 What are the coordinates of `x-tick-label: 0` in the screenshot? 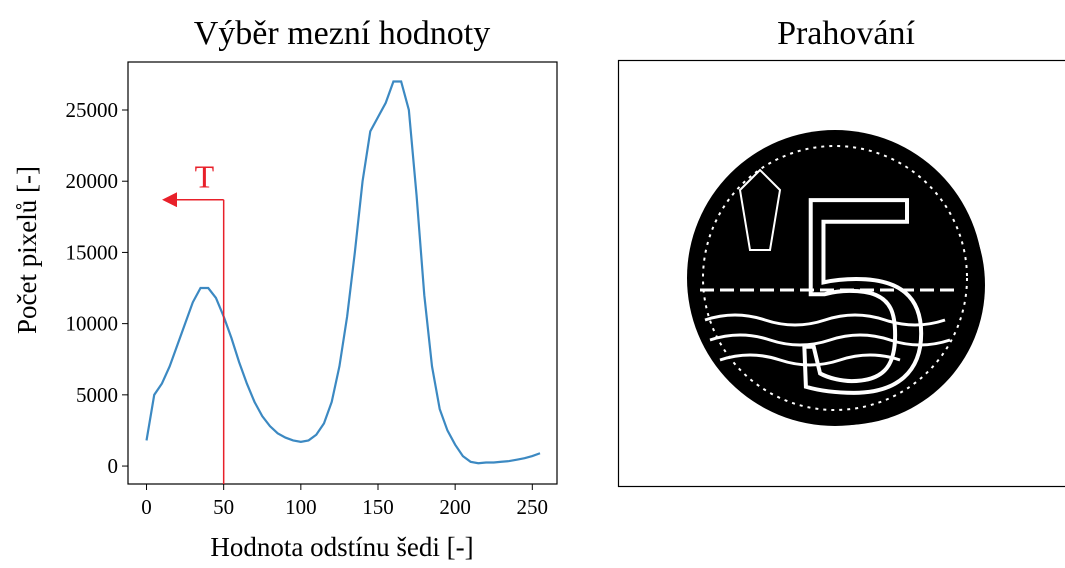 It's located at (146, 507).